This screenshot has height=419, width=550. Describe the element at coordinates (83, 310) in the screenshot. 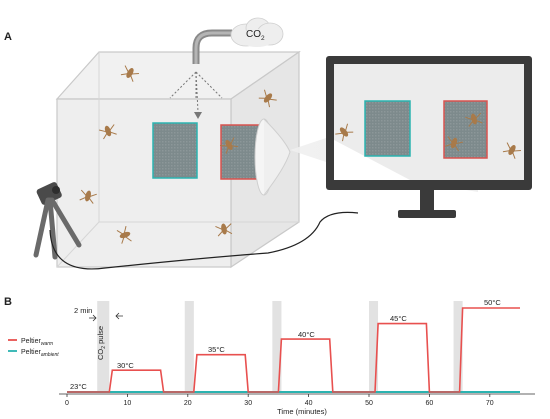

I see `interval-label: 2 min` at that location.